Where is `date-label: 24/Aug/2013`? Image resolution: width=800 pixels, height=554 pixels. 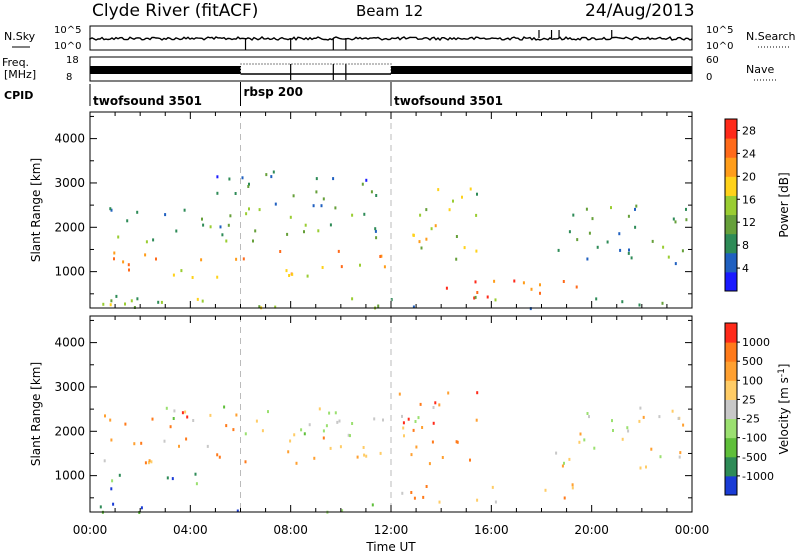 date-label: 24/Aug/2013 is located at coordinates (640, 11).